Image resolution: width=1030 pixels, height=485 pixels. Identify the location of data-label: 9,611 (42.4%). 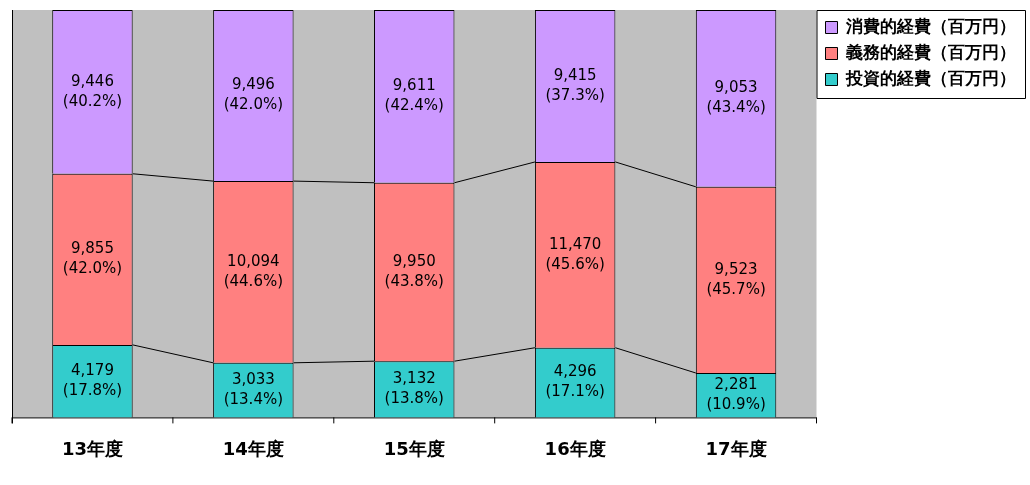
(414, 95).